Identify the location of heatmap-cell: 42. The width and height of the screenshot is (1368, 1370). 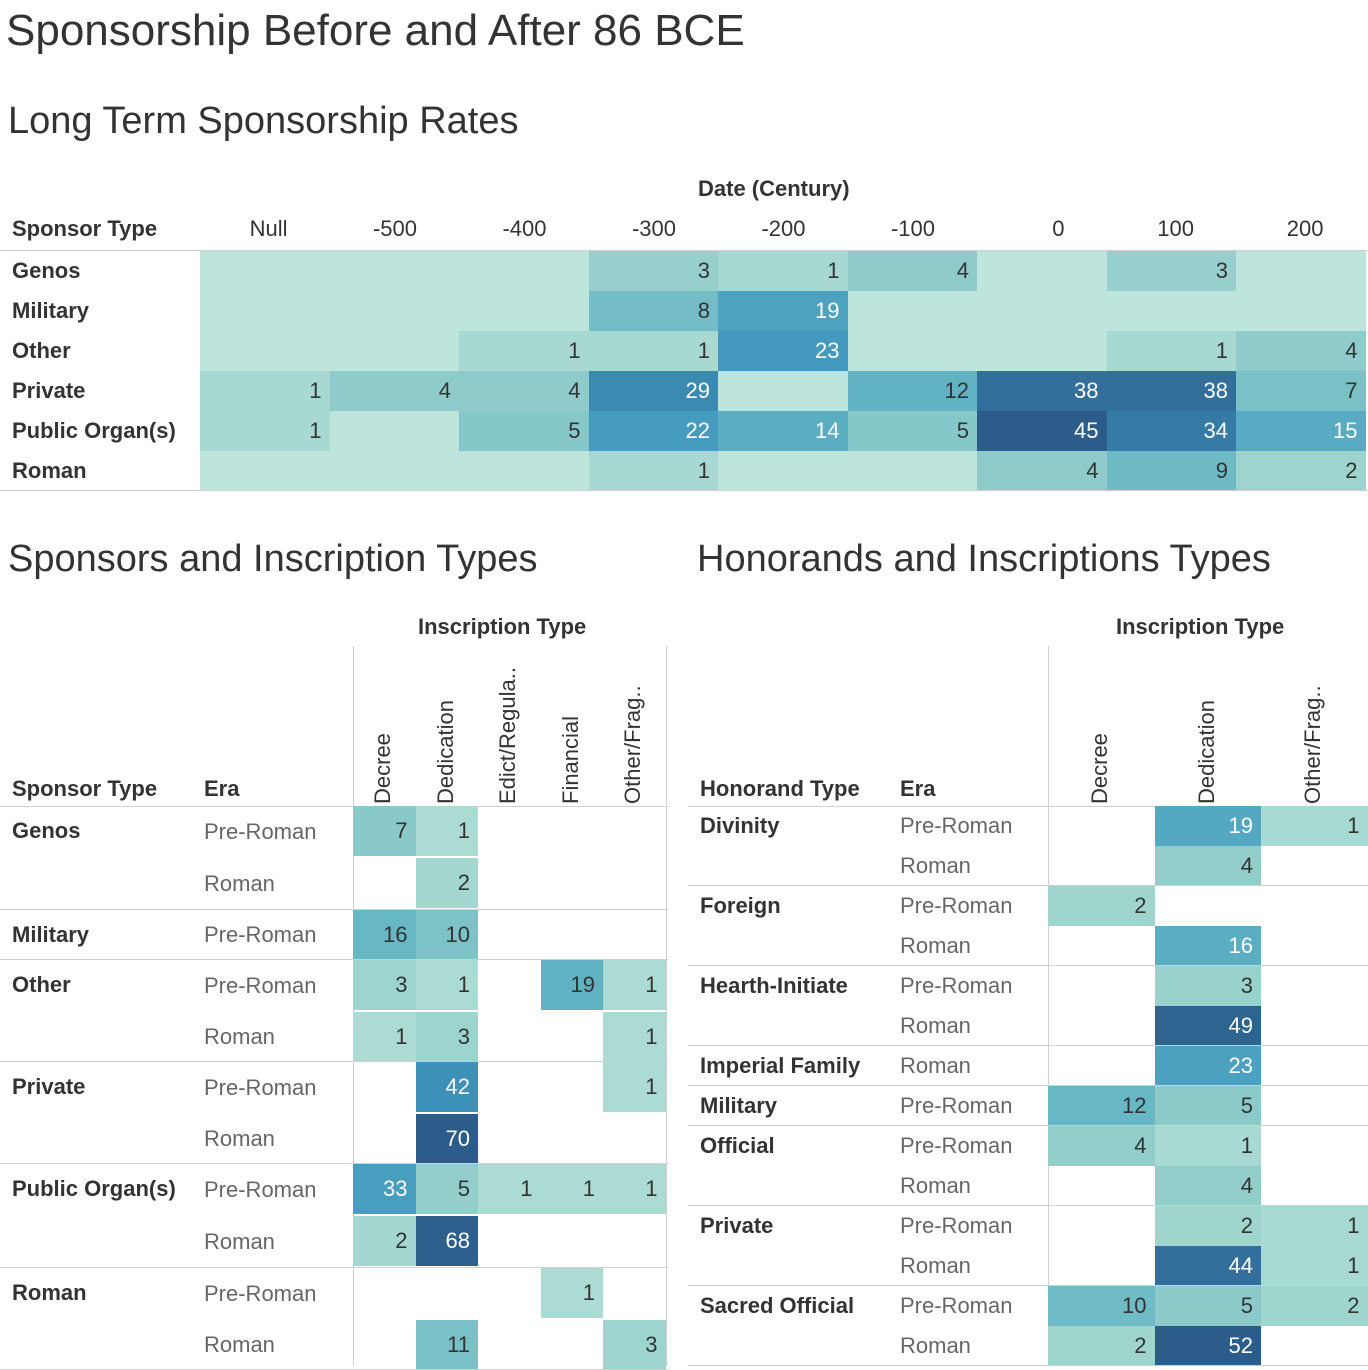
(447, 1087).